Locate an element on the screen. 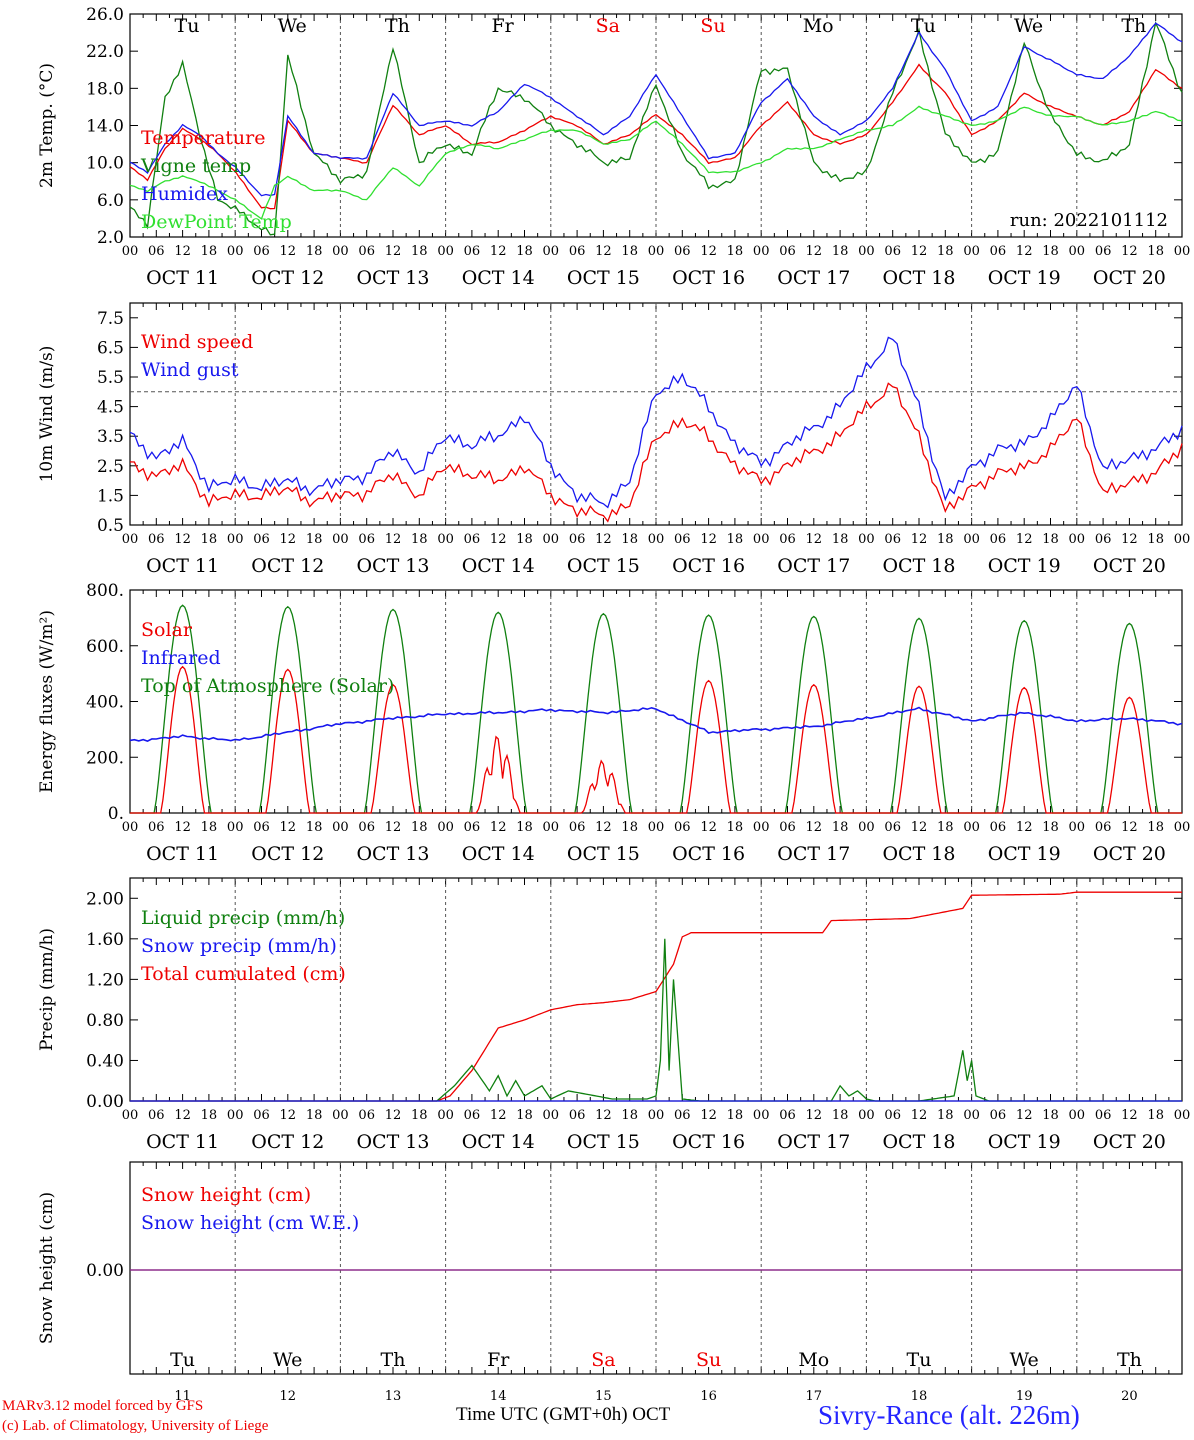 This screenshot has height=1440, width=1194. day-number: 17 is located at coordinates (814, 1396).